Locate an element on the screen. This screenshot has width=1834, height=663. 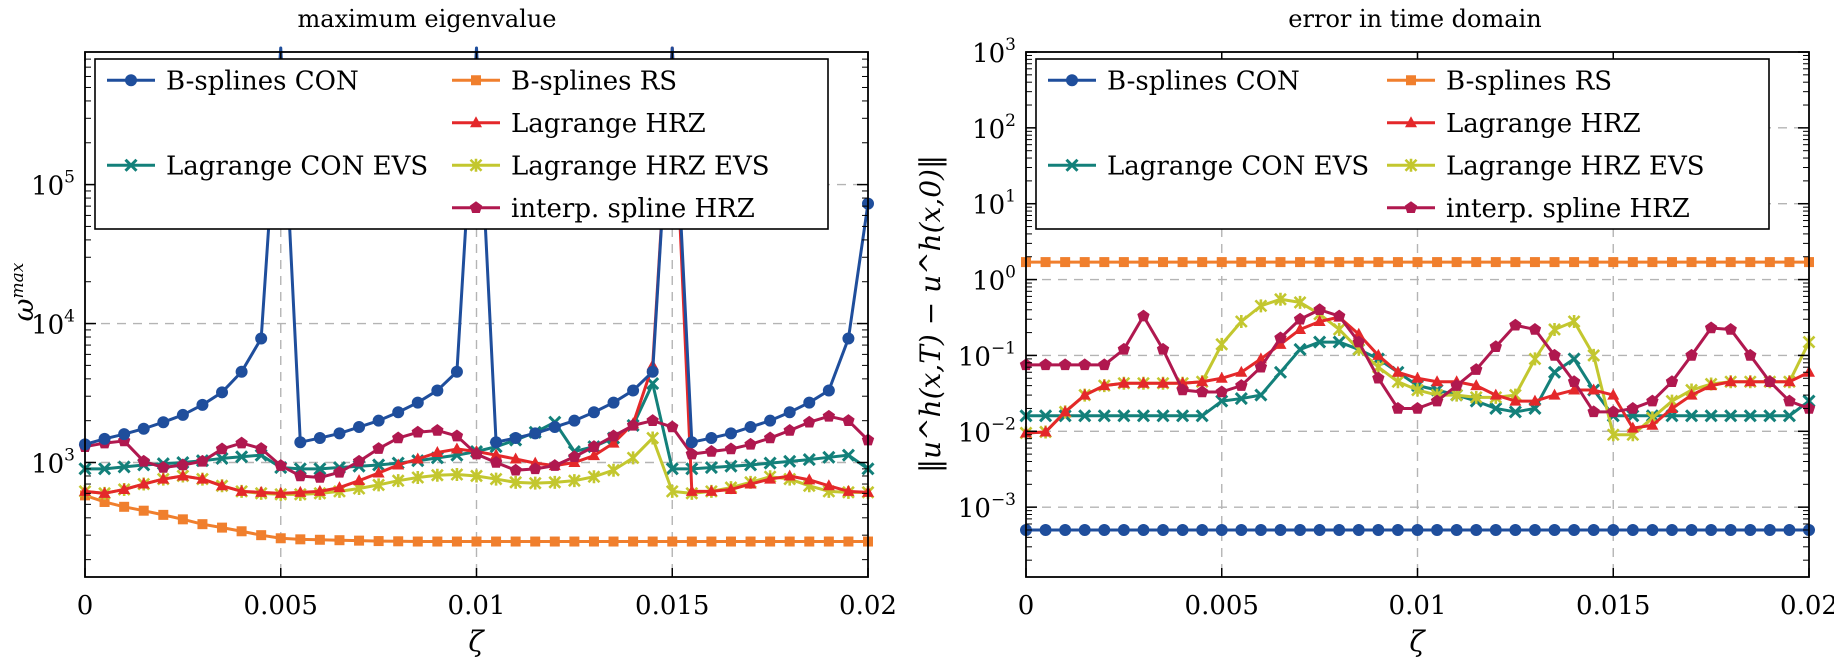
y-tick-label: 10⁴ is located at coordinates (53, 324).